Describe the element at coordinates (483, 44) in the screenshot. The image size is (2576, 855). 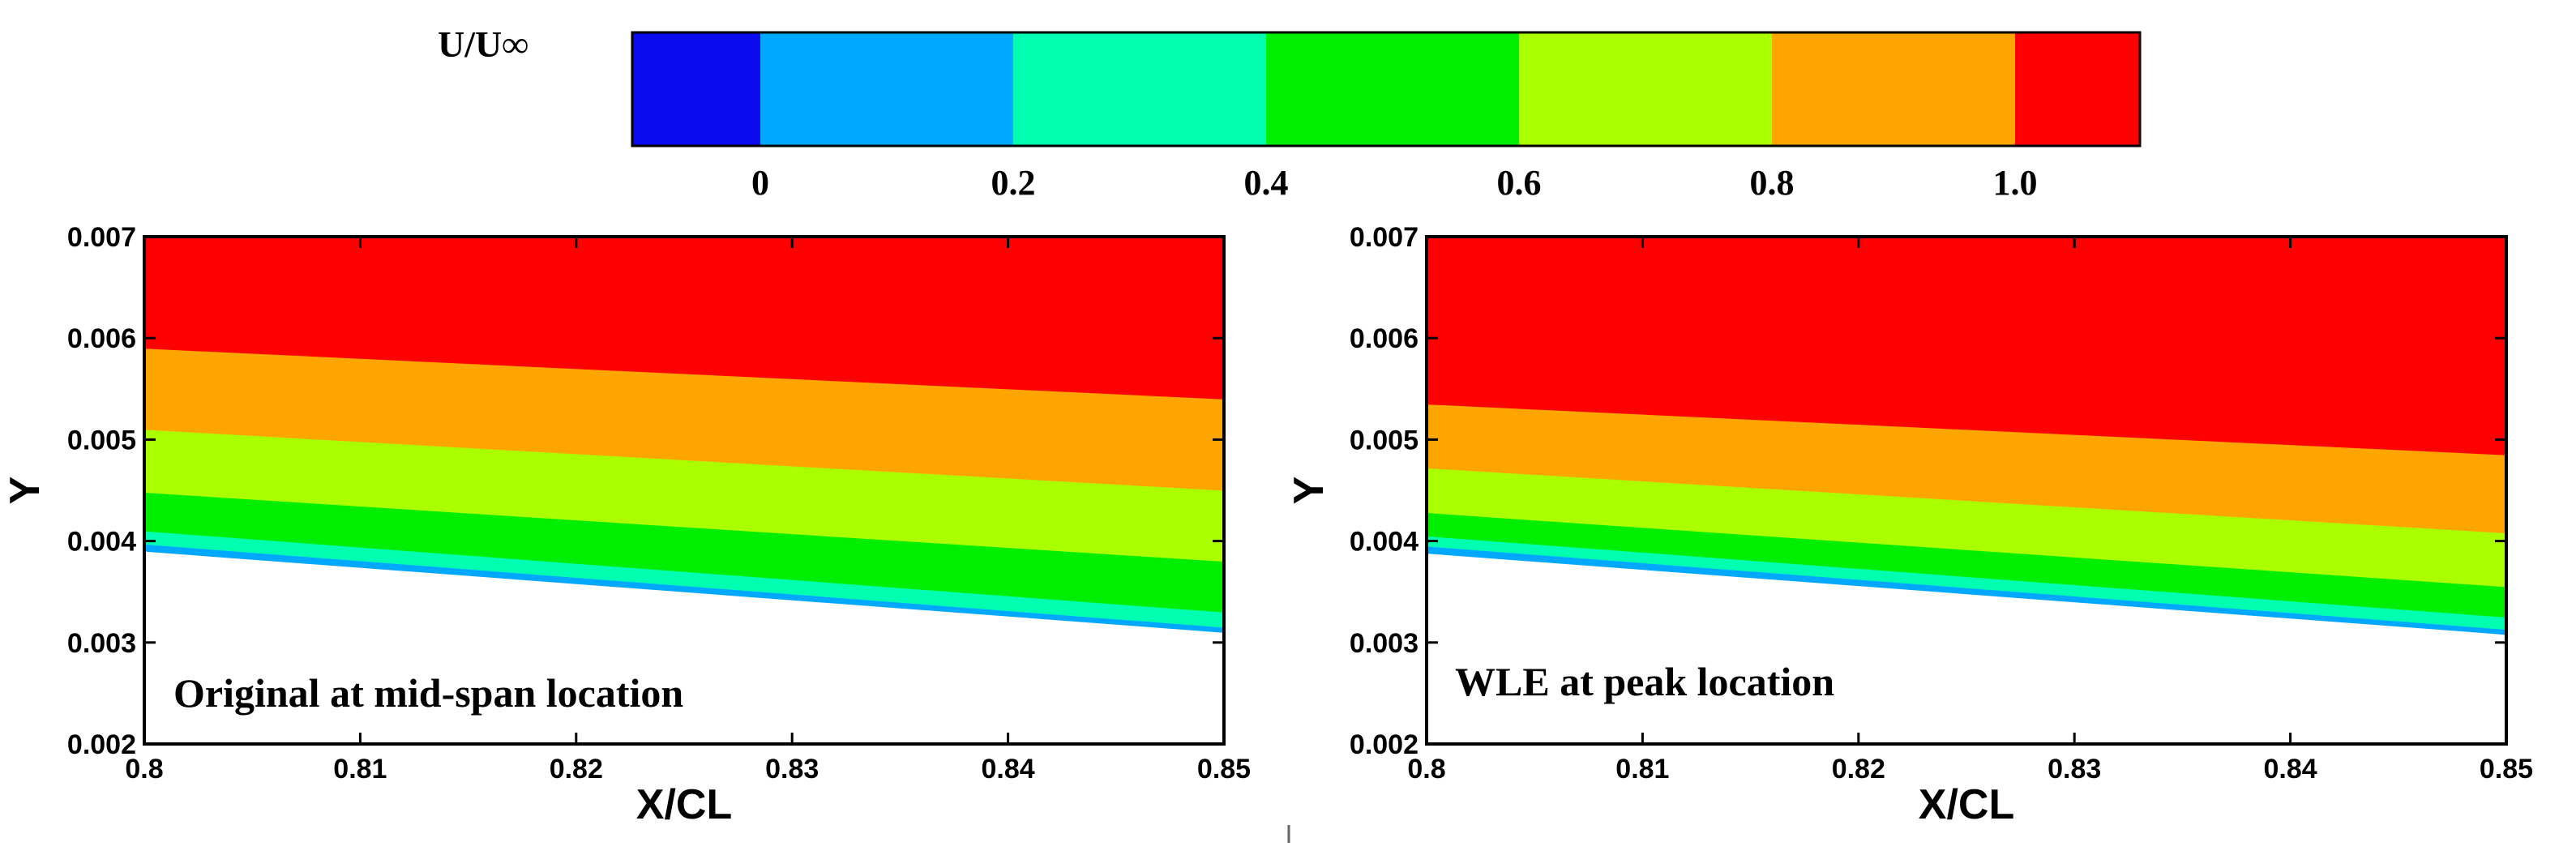
I see `colorbar-variable-label: U/U∞` at that location.